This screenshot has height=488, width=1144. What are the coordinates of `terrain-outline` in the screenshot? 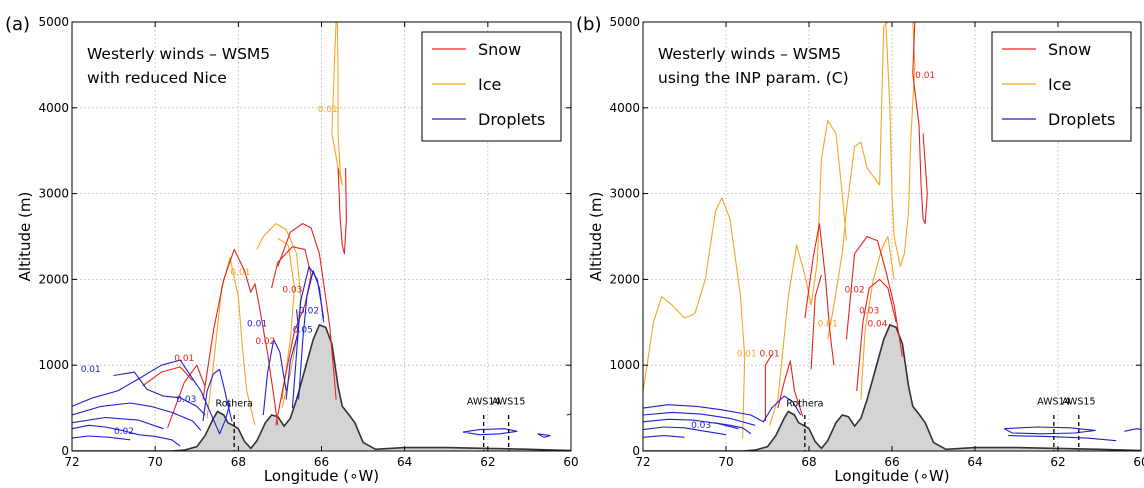 It's located at (892, 387).